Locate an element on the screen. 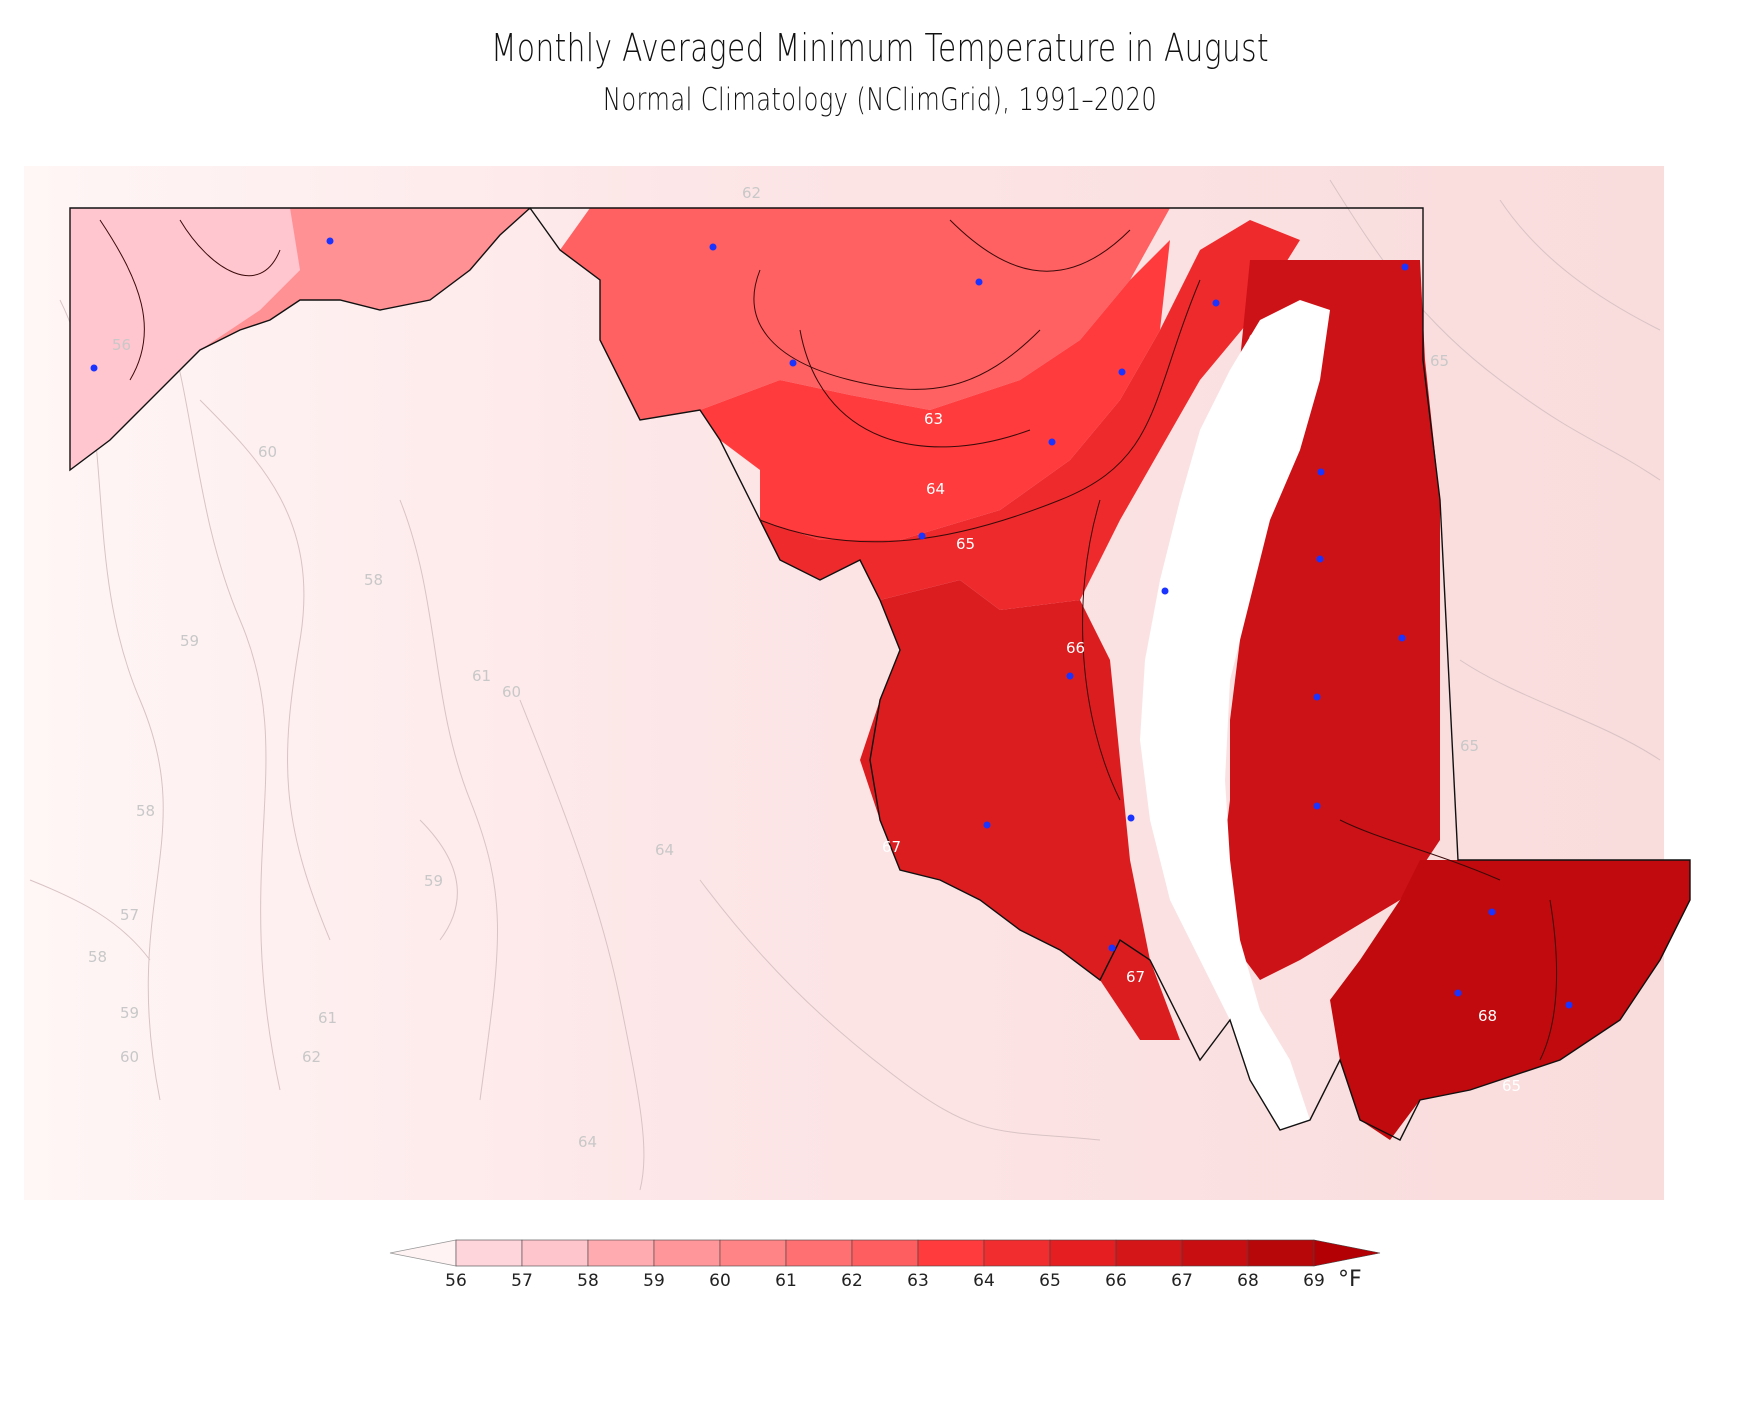 The width and height of the screenshot is (1760, 1408). colorbar-tick-label: 59 is located at coordinates (654, 1281).